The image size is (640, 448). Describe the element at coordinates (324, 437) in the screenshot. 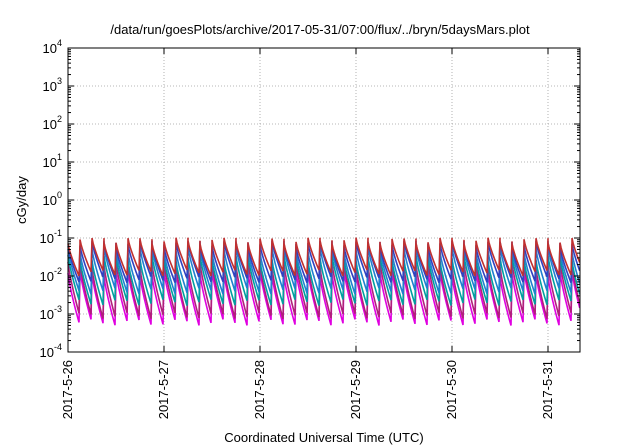

I see `x-axis-label: Coordinated Universal Time (UTC)` at that location.